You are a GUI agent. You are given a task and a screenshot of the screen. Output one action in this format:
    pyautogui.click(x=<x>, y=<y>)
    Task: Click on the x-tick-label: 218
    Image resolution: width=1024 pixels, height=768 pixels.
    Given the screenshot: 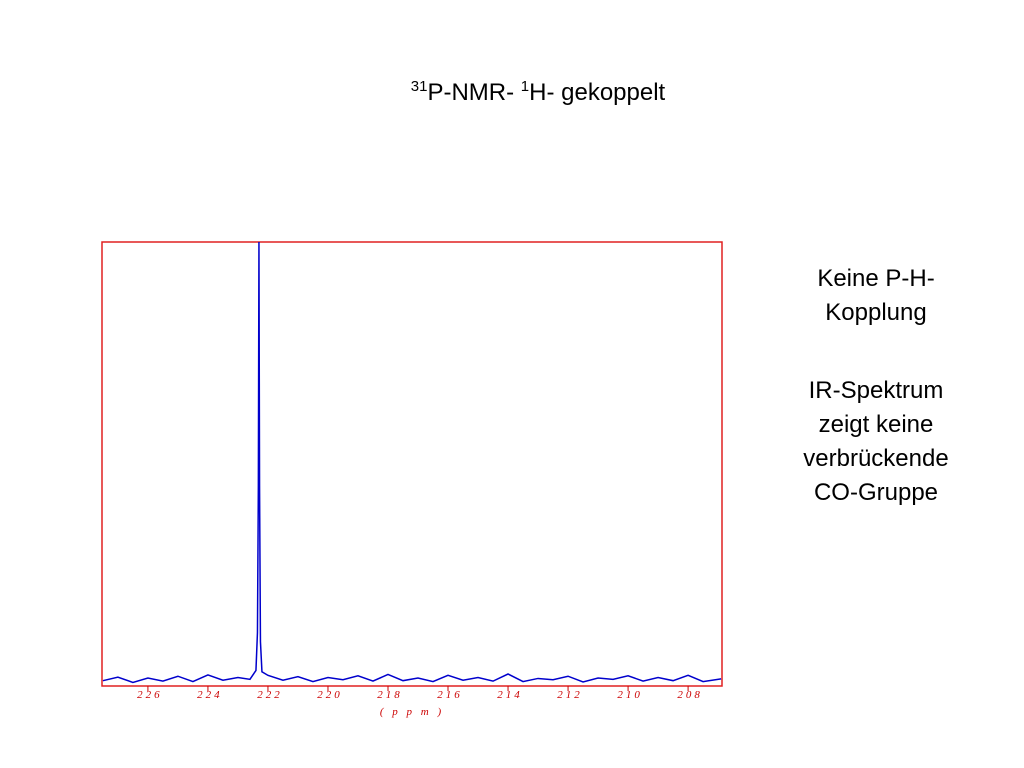 What is the action you would take?
    pyautogui.click(x=390, y=695)
    